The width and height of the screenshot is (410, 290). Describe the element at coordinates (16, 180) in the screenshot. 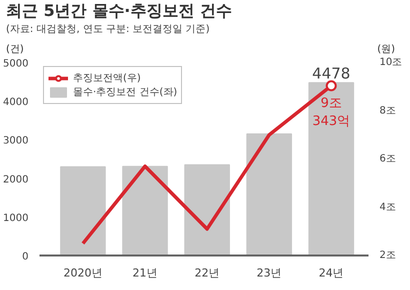

I see `y-tick-label: 2000` at that location.